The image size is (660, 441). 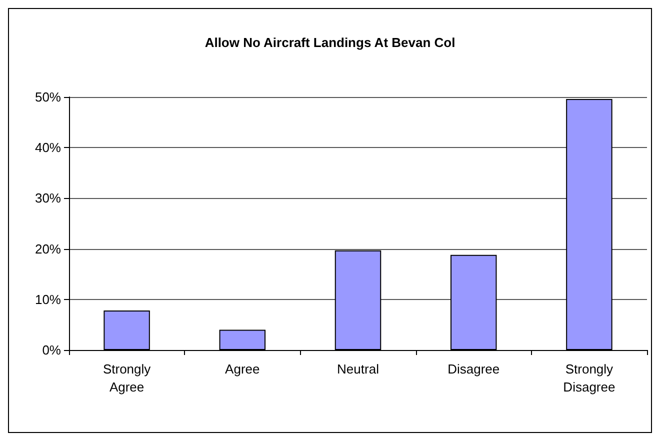 I want to click on x-tick-label: Disagree, so click(x=474, y=369).